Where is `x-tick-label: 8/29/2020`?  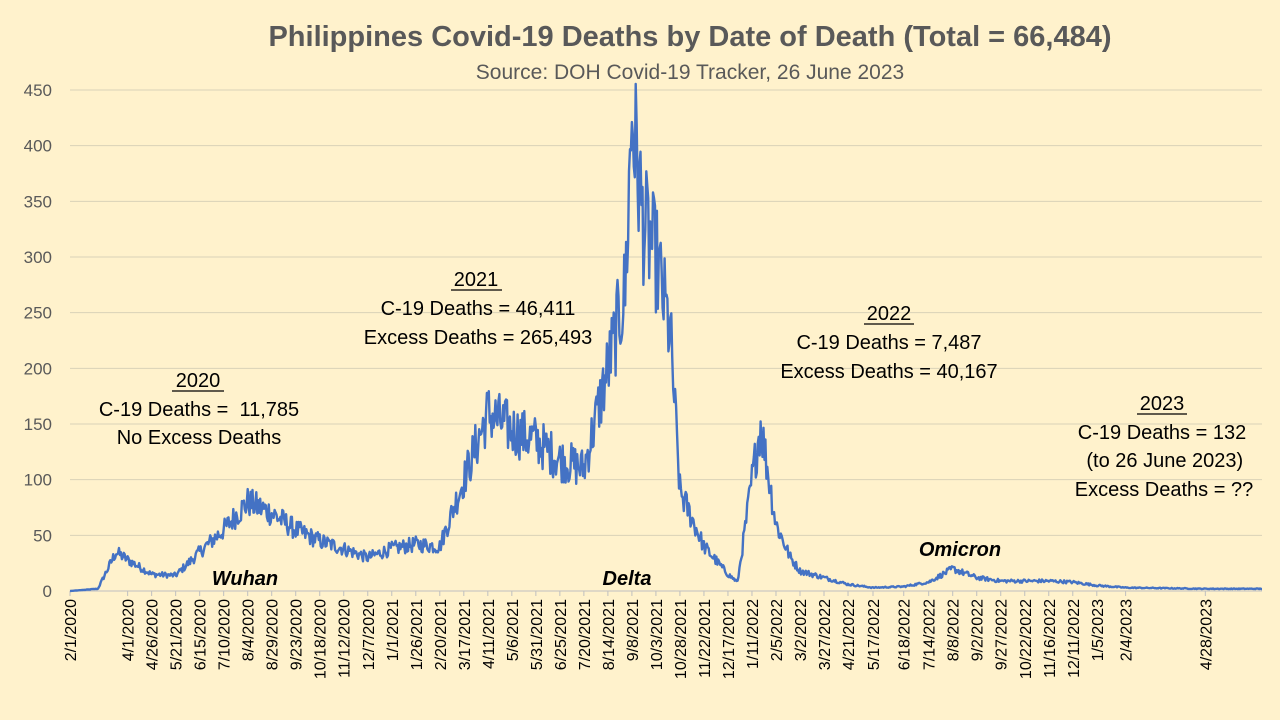 x-tick-label: 8/29/2020 is located at coordinates (273, 634).